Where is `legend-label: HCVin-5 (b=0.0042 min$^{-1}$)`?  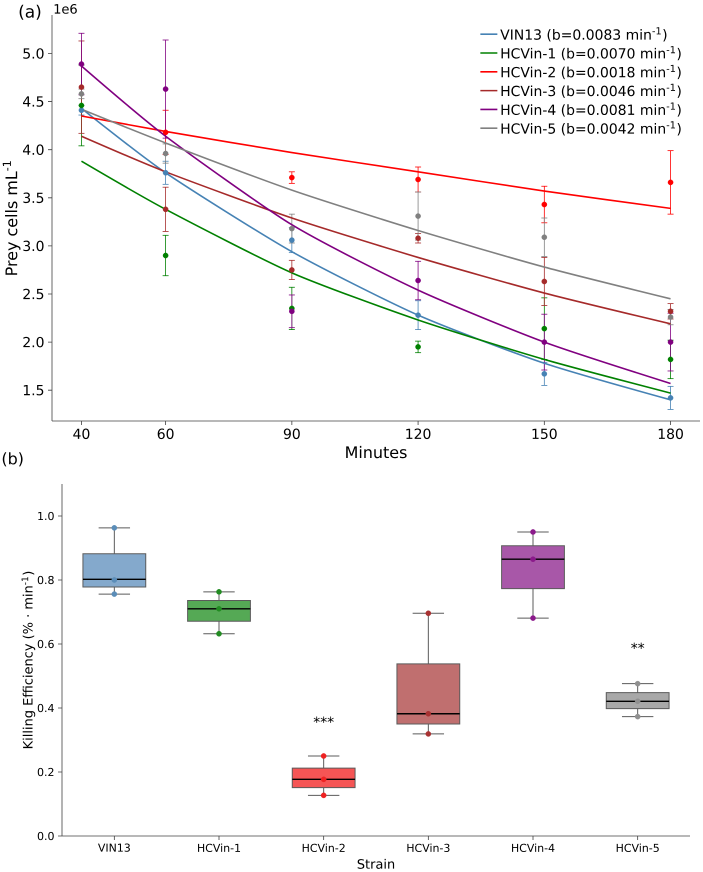
legend-label: HCVin-5 (b=0.0042 min$^{-1}$) is located at coordinates (591, 128).